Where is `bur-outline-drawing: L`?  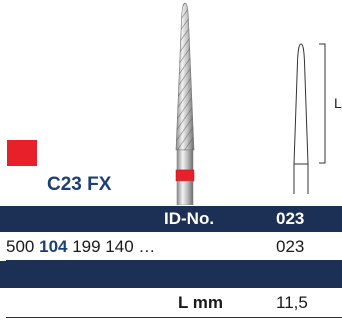 bur-outline-drawing: L is located at coordinates (317, 118).